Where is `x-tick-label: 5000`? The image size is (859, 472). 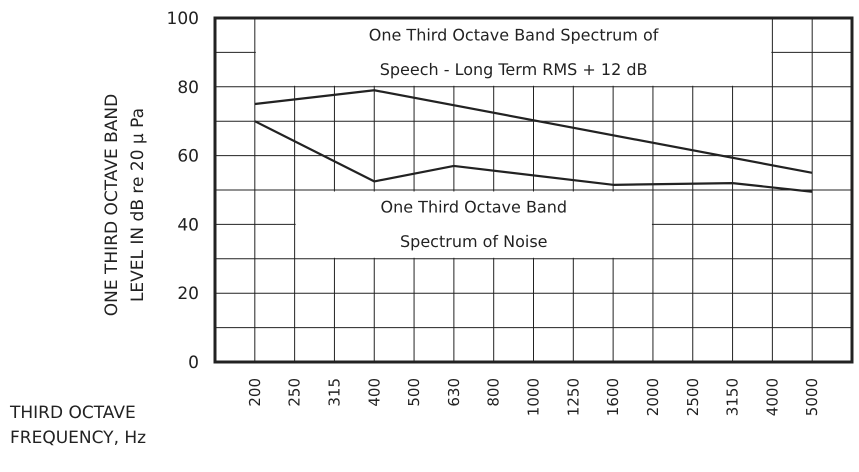
x-tick-label: 5000 is located at coordinates (812, 397).